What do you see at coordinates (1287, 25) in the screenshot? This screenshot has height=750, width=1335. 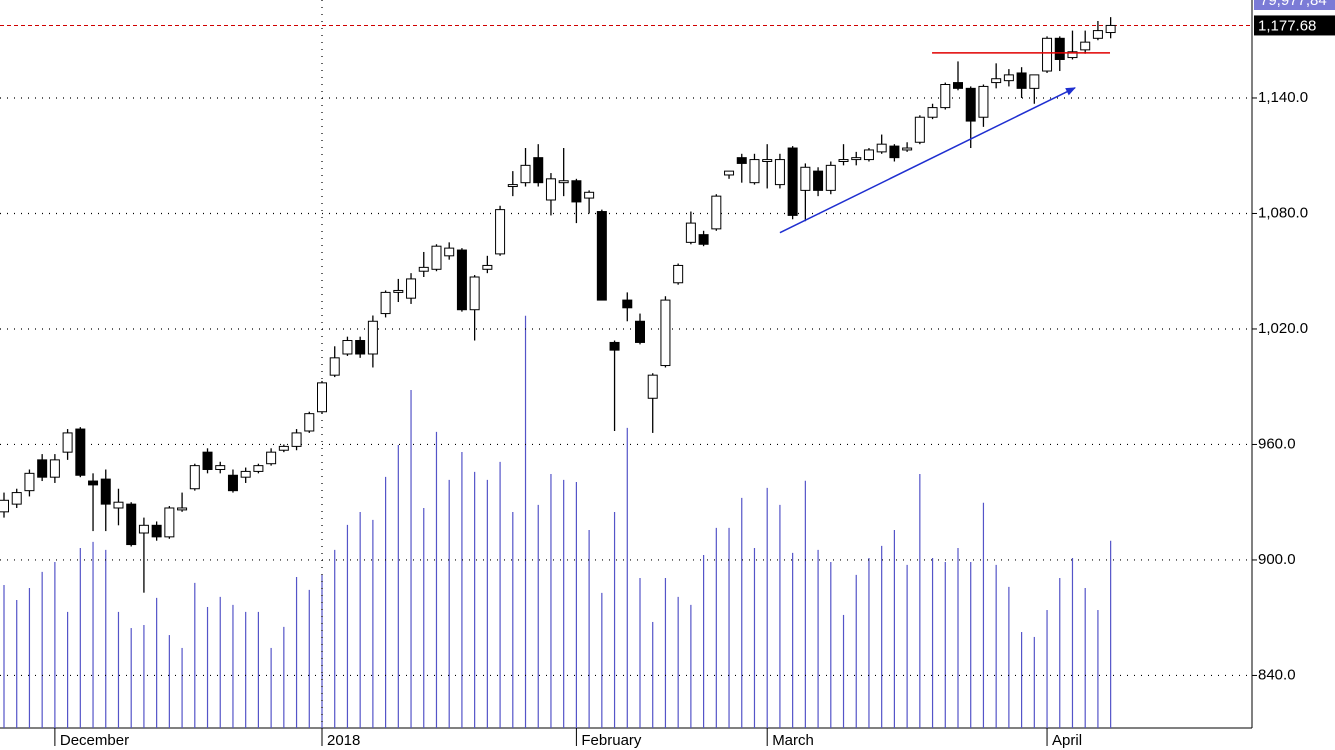 I see `last-price-label: 1,177.68` at bounding box center [1287, 25].